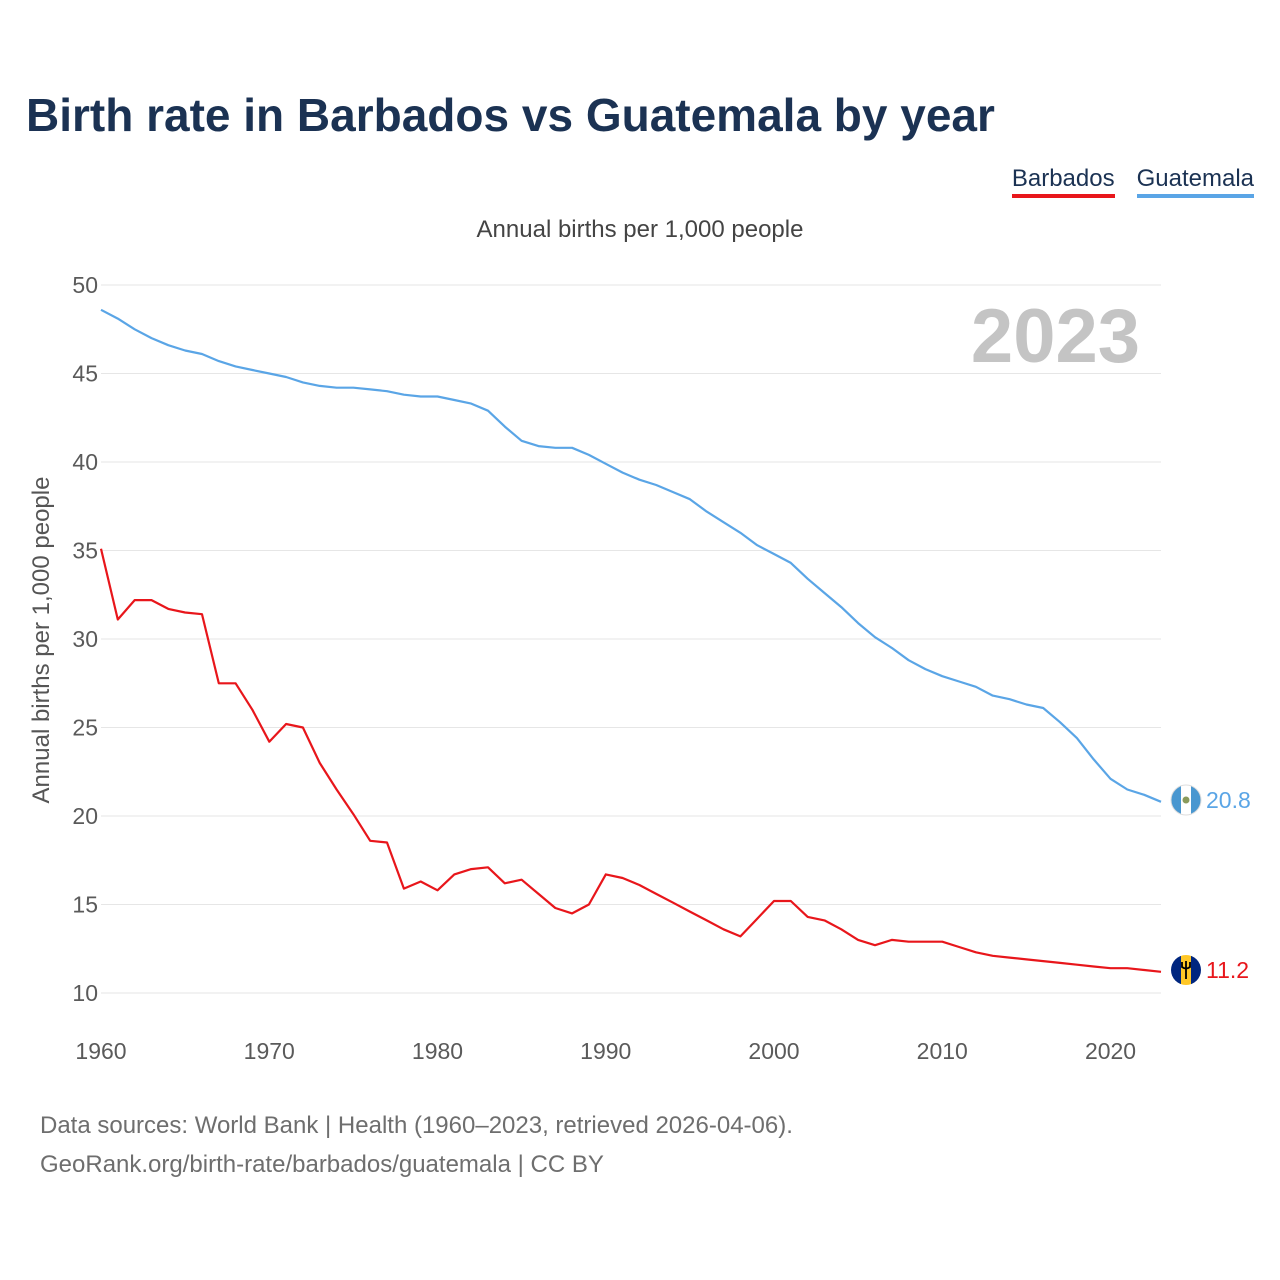 The image size is (1280, 1280). Describe the element at coordinates (942, 1051) in the screenshot. I see `x-tick-label: 2010` at that location.